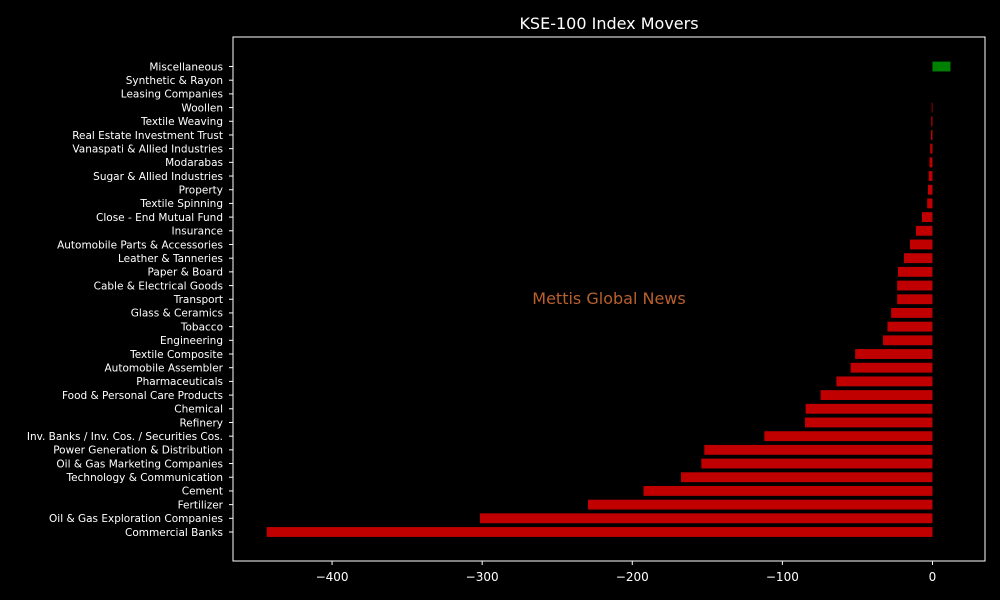 Image resolution: width=1000 pixels, height=600 pixels. What do you see at coordinates (782, 577) in the screenshot?
I see `x-tick-label: −100` at bounding box center [782, 577].